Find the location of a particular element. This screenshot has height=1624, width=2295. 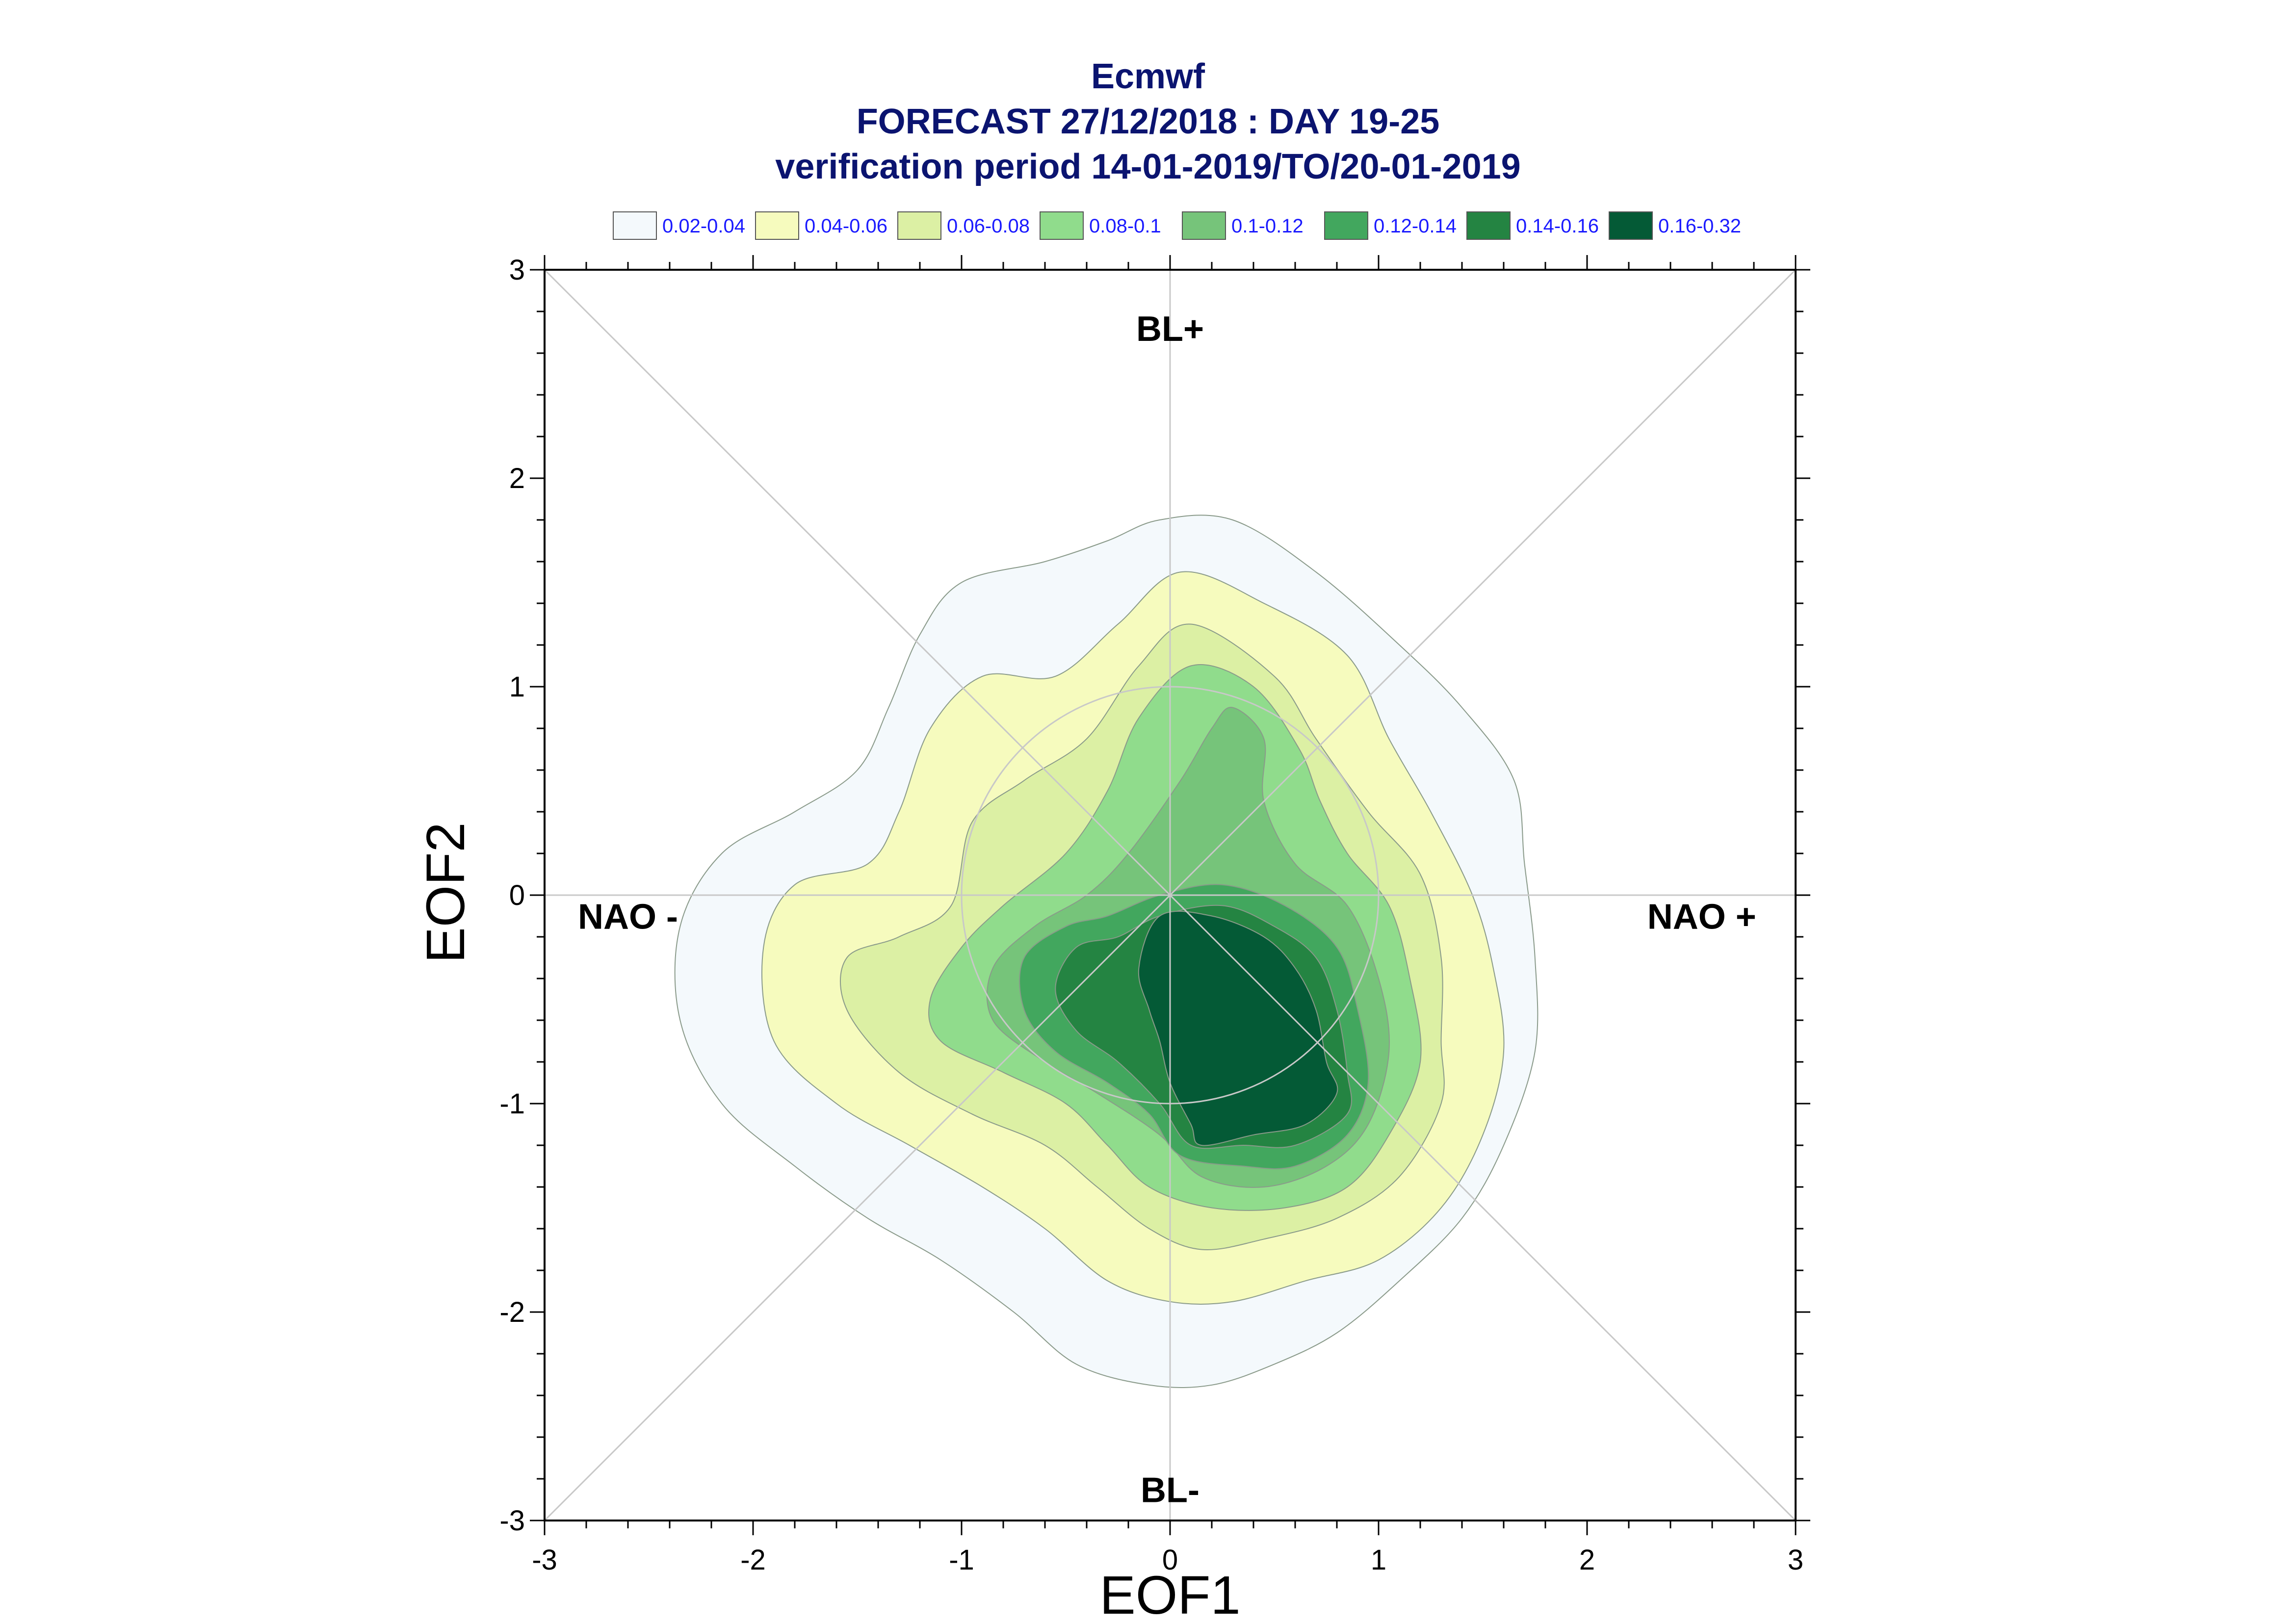

x-tick-label-3: 0 is located at coordinates (1170, 1560).